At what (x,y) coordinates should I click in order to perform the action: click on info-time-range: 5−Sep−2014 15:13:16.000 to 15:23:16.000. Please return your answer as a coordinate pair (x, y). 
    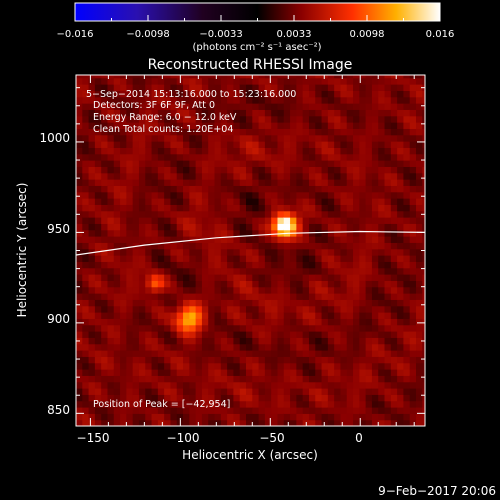
    Looking at the image, I should click on (191, 94).